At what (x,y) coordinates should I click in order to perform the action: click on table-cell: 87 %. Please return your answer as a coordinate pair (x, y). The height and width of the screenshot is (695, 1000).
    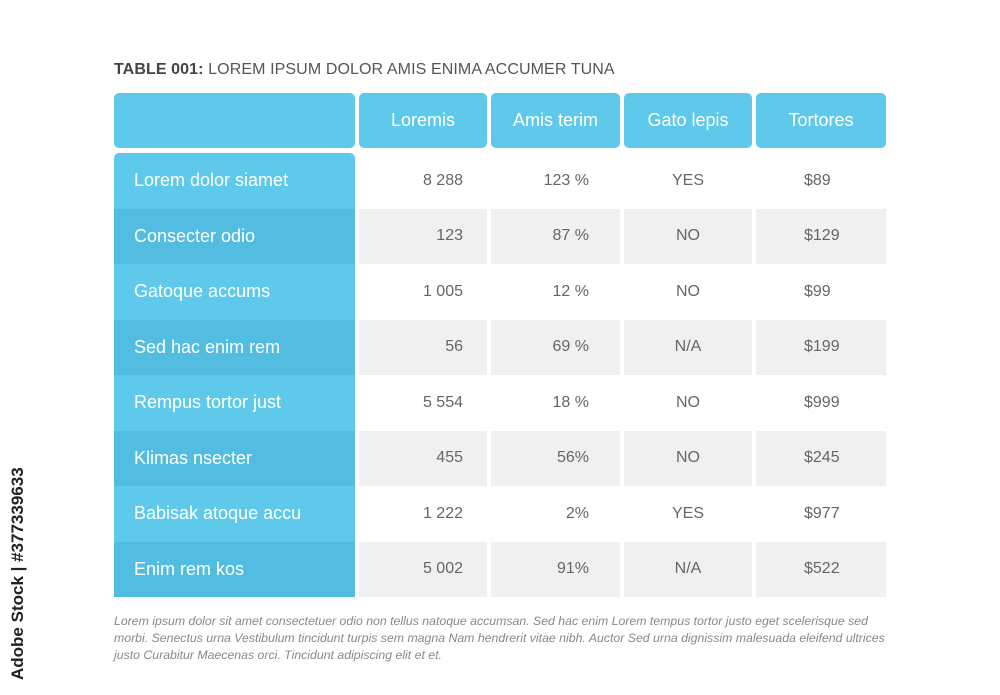
    Looking at the image, I should click on (555, 236).